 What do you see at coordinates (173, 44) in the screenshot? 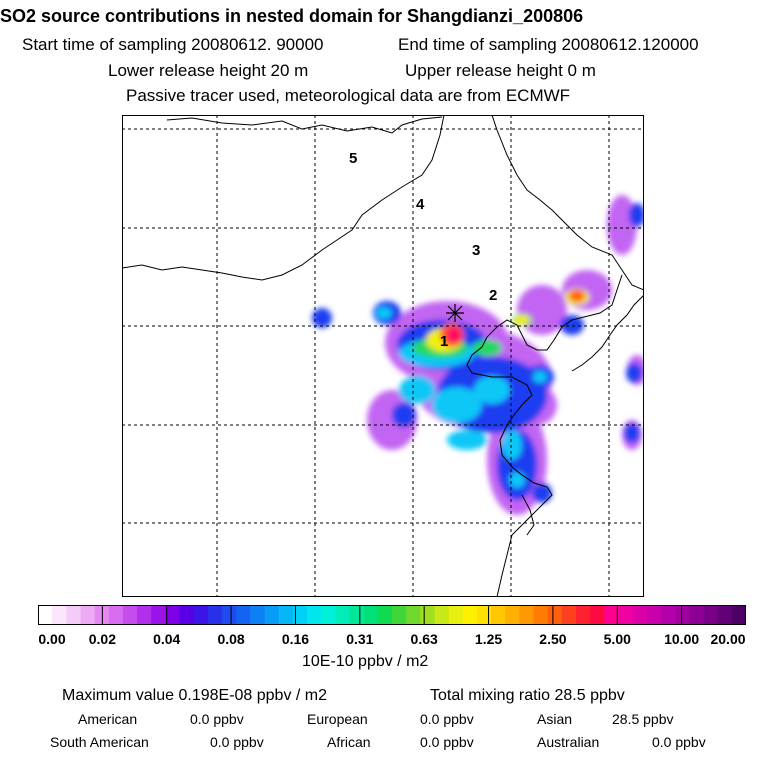
I see `start-time: Start time of sampling 20080612. 90000` at bounding box center [173, 44].